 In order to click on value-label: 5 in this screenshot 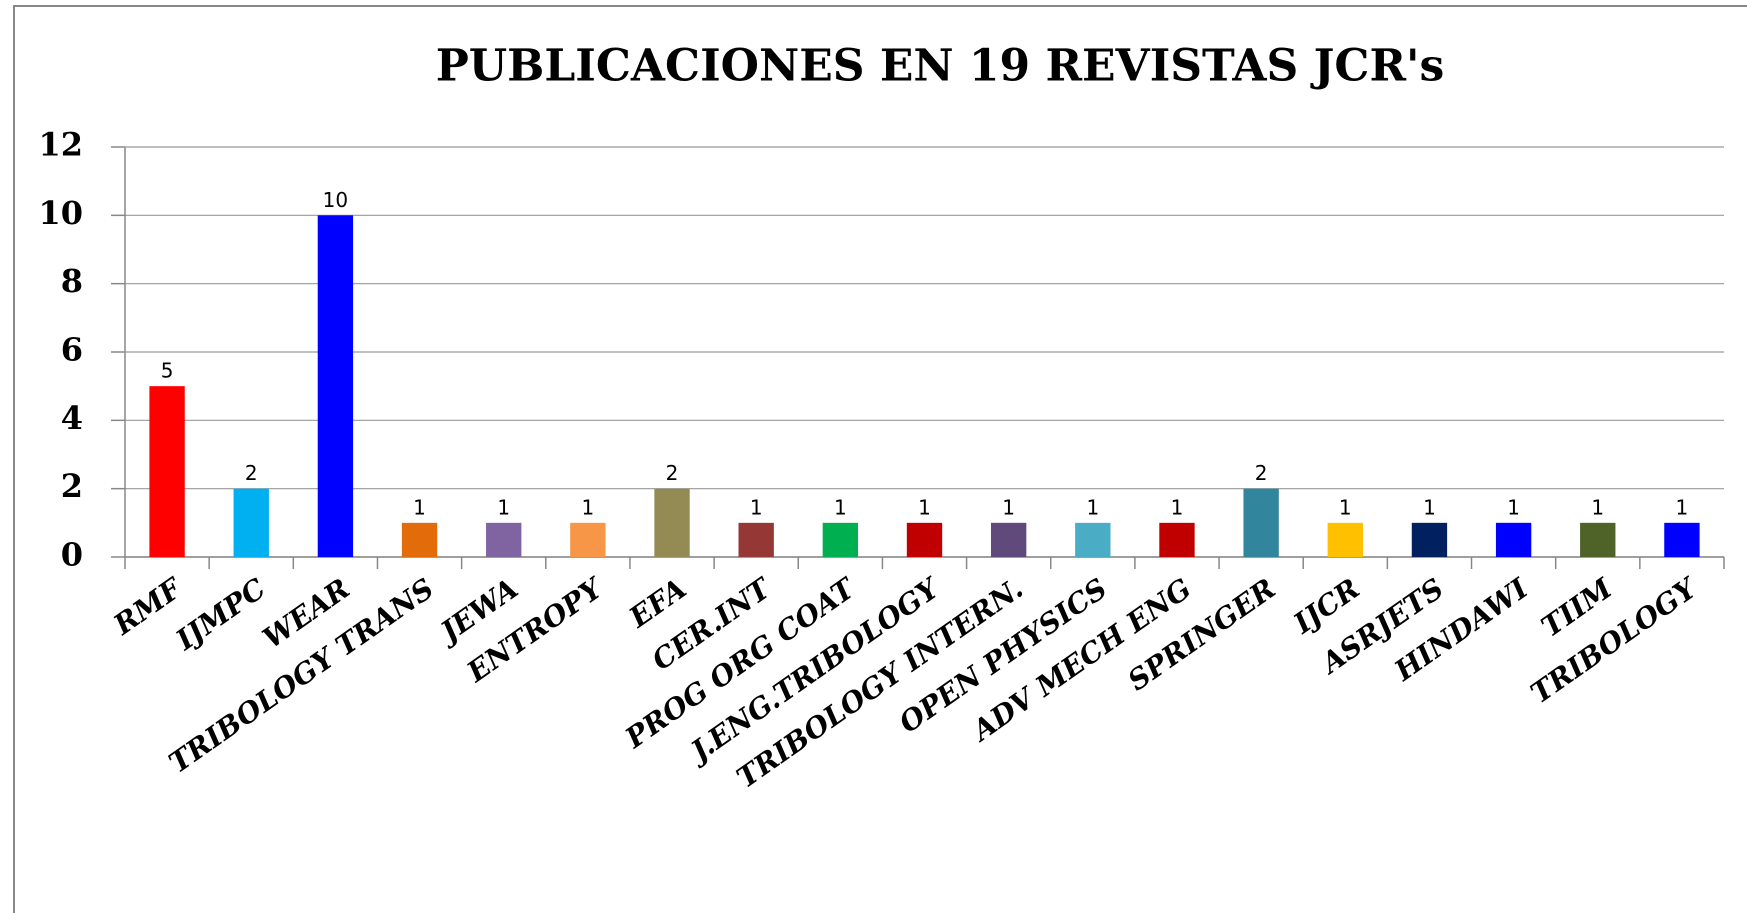, I will do `click(167, 371)`.